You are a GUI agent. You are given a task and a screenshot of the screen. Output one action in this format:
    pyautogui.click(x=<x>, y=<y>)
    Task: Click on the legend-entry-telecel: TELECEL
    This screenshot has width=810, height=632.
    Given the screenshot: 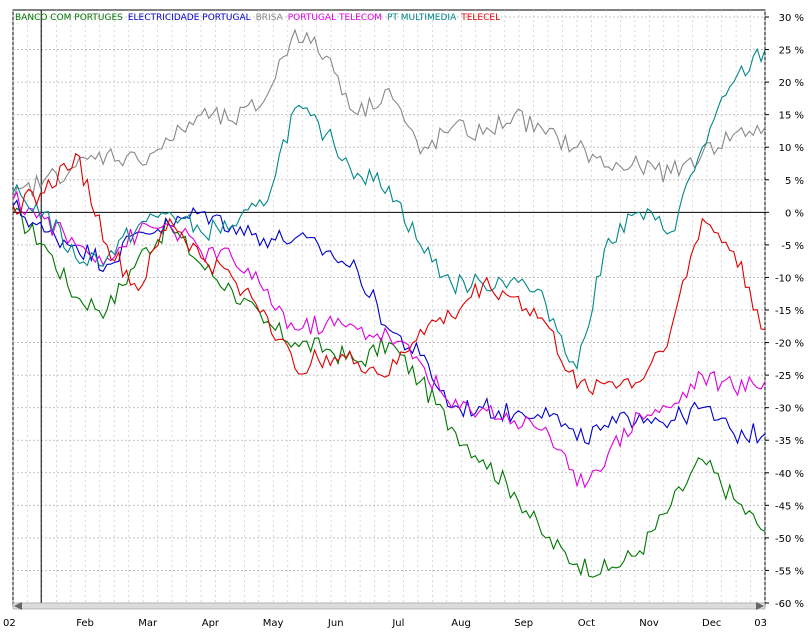 What is the action you would take?
    pyautogui.click(x=480, y=18)
    